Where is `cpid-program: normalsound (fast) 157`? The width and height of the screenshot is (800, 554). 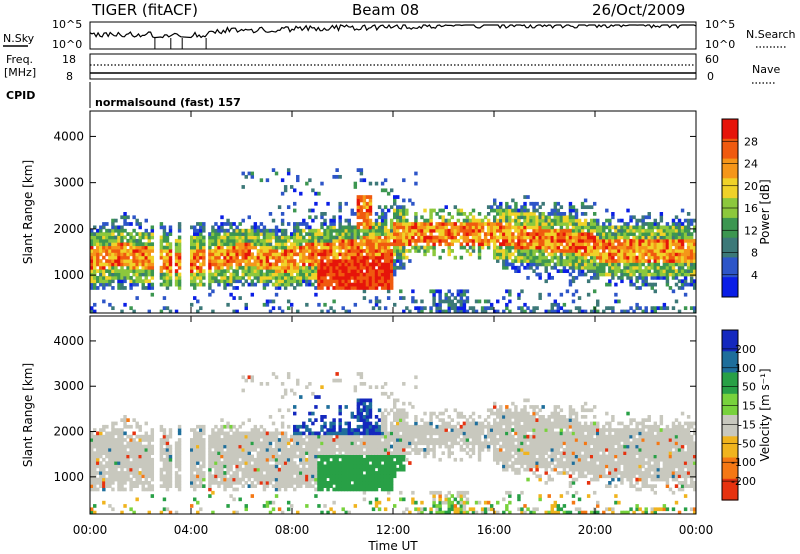 cpid-program: normalsound (fast) 157 is located at coordinates (168, 102).